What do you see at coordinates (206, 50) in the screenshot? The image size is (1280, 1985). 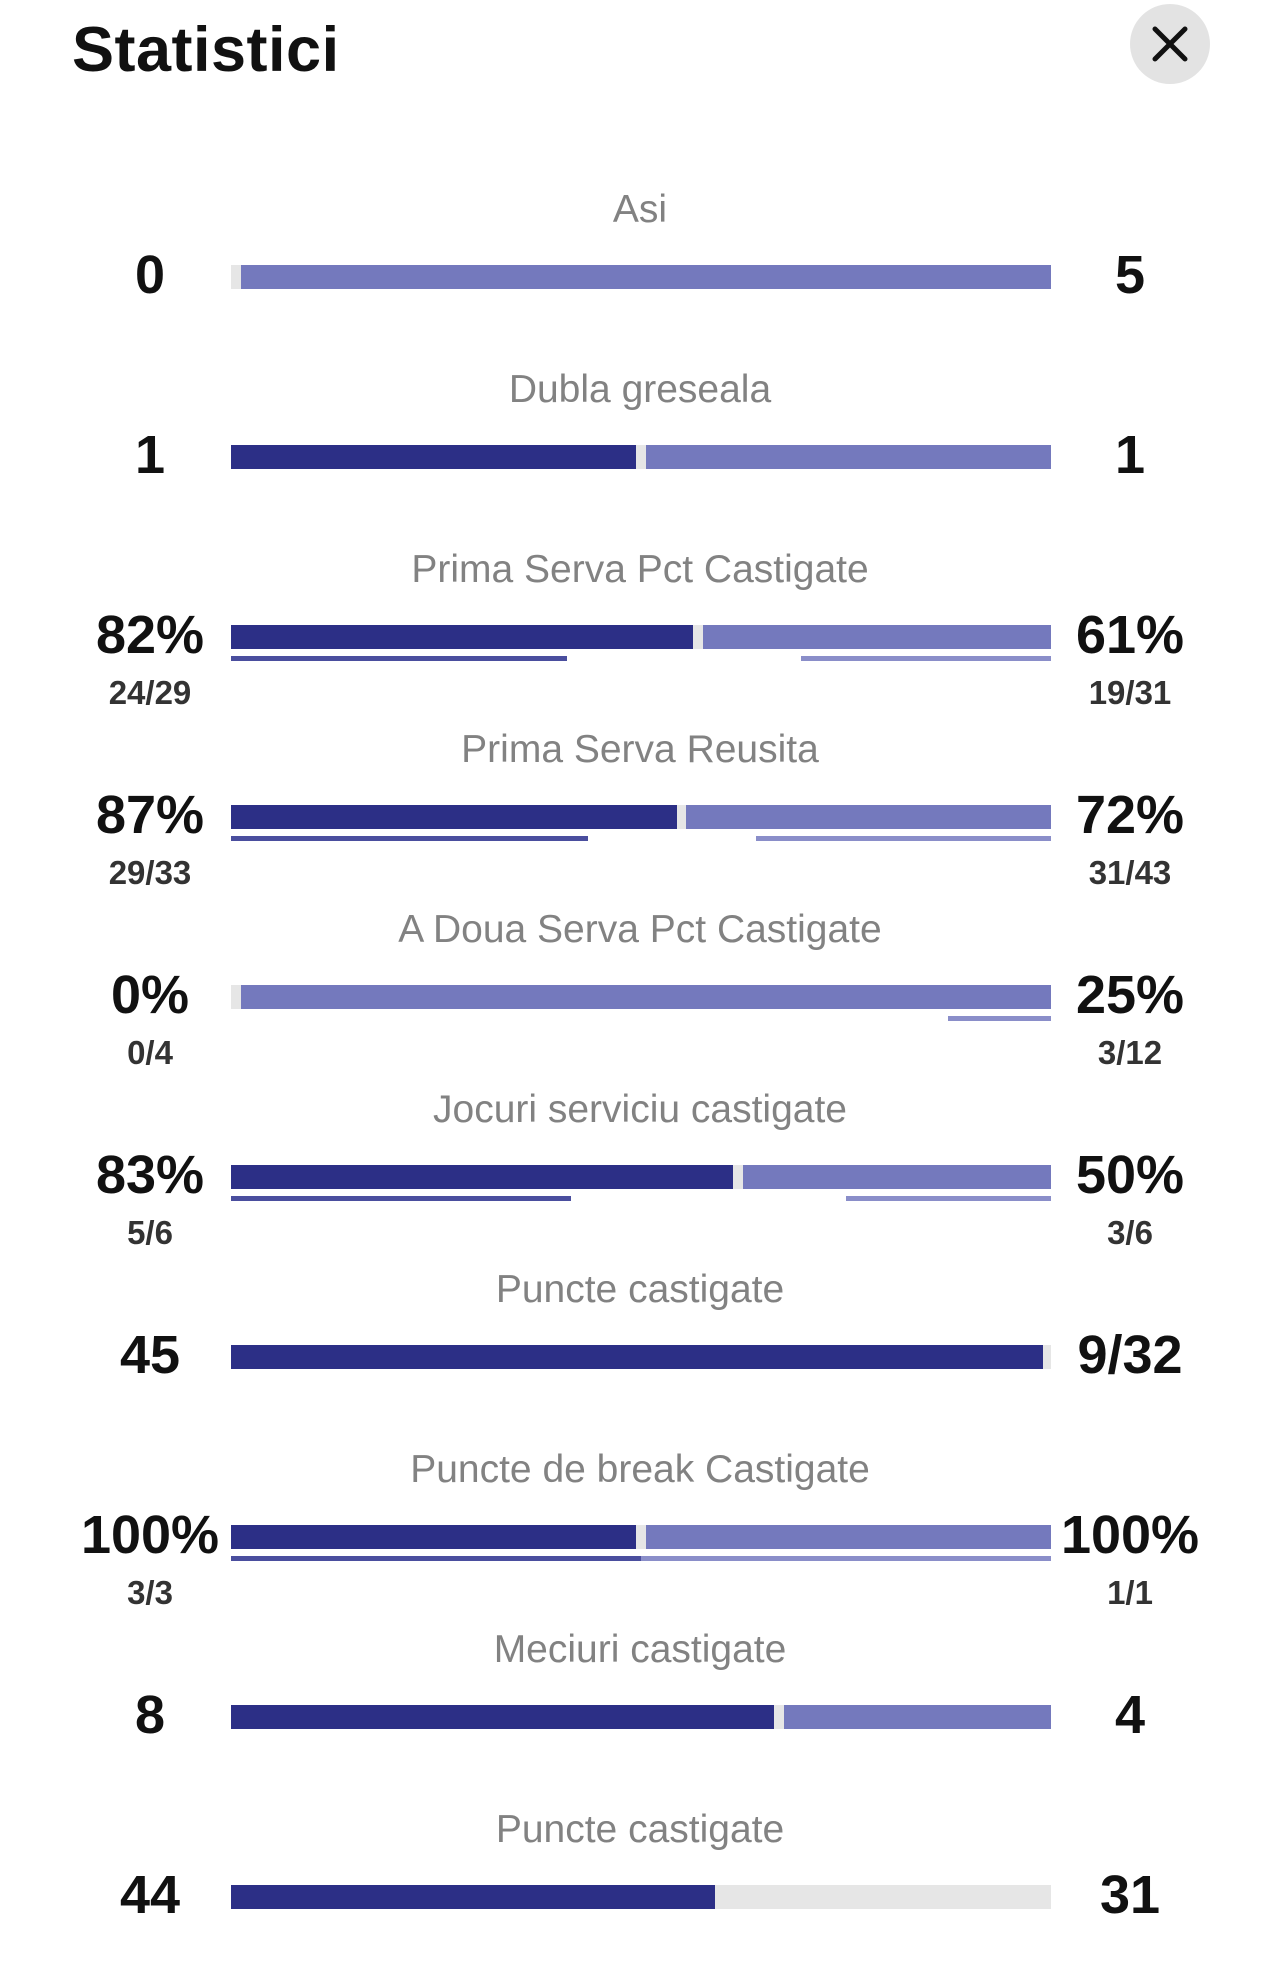 I see `page-title: Statistici` at bounding box center [206, 50].